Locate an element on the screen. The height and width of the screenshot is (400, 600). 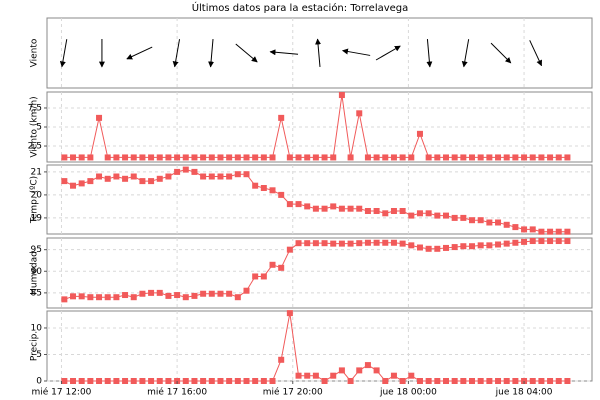
y-tick-label: 21 is located at coordinates (36, 172).